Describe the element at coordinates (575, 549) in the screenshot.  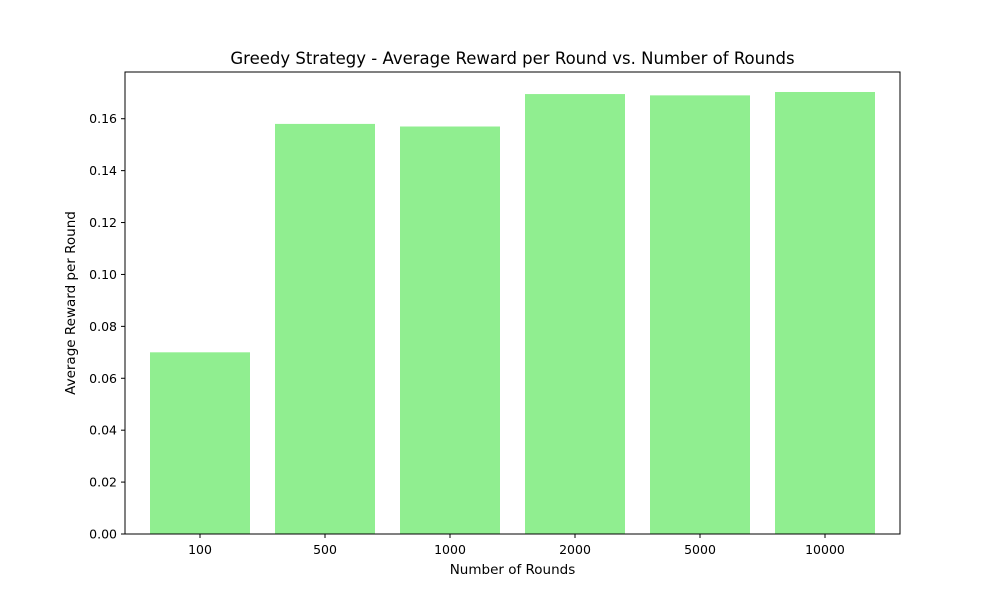
I see `x-tick-label: 2000` at that location.